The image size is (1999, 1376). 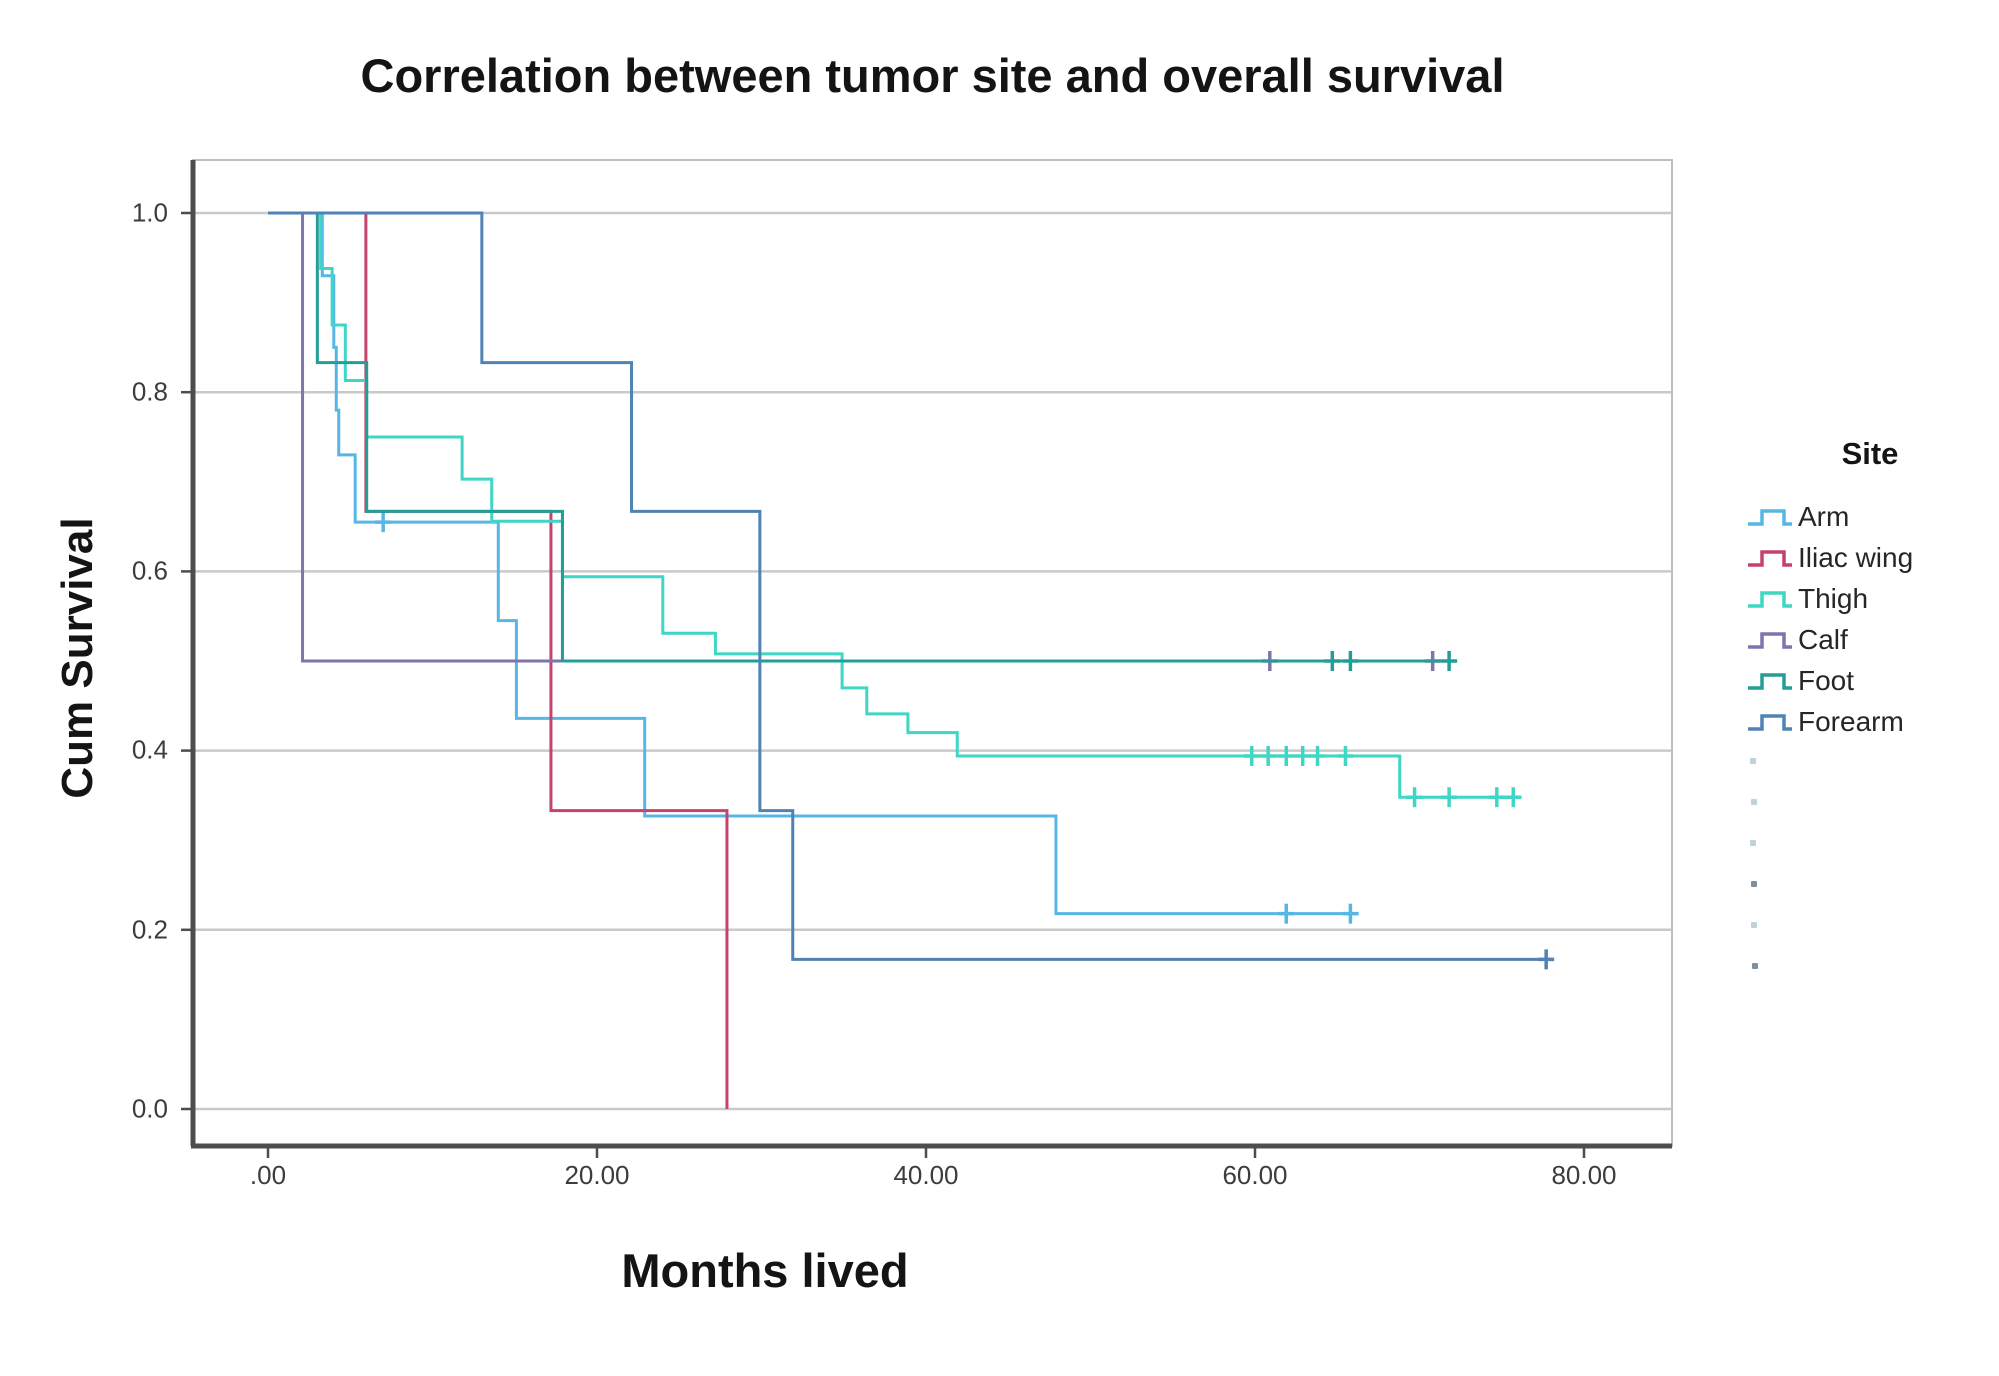 I want to click on y-tick-label: 0.6, so click(x=149, y=570).